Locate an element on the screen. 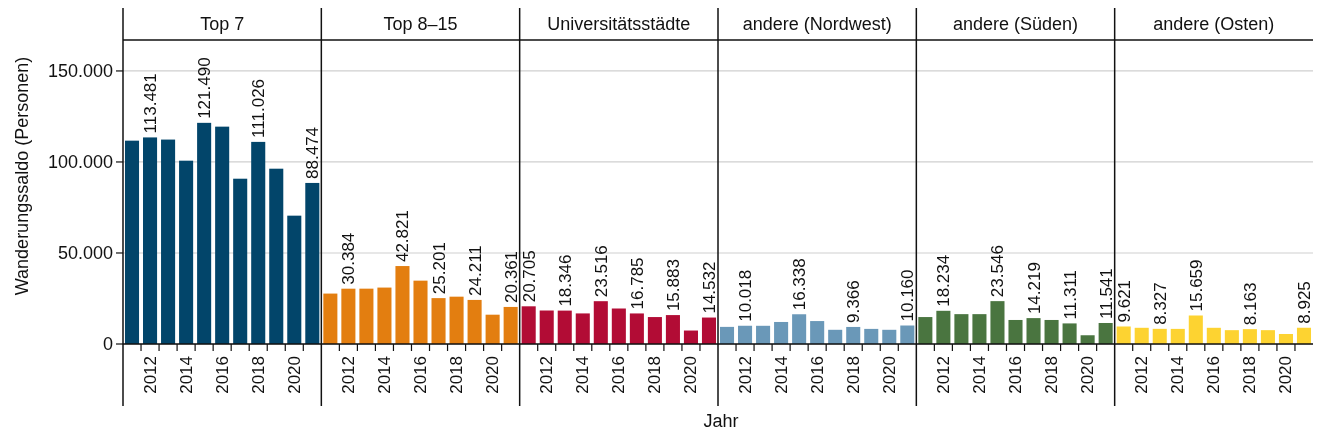 This screenshot has height=433, width=1317. chart-title: Universitätsstädte is located at coordinates (619, 24).